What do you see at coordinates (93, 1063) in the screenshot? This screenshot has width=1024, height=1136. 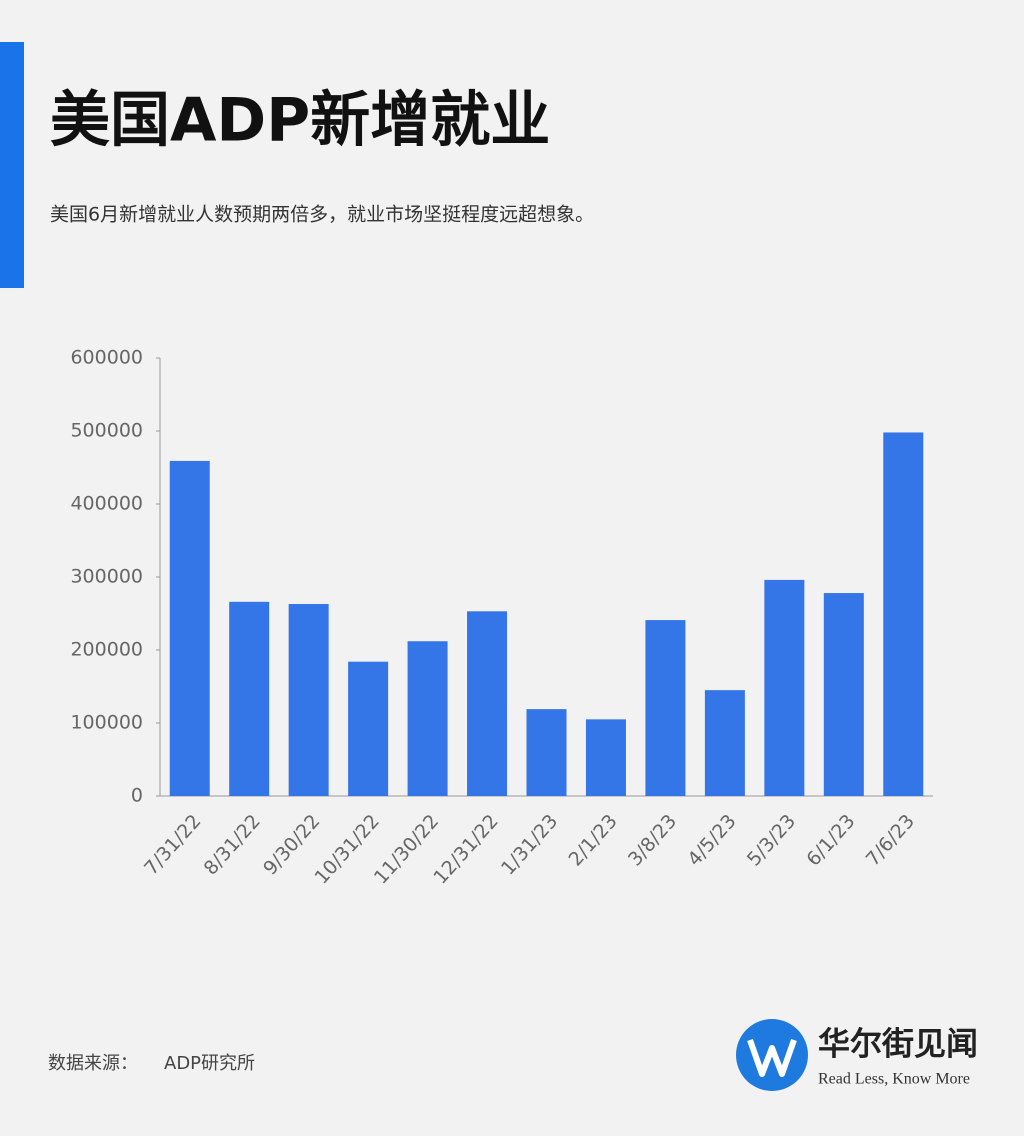 I see `source-label: 数据来源：` at bounding box center [93, 1063].